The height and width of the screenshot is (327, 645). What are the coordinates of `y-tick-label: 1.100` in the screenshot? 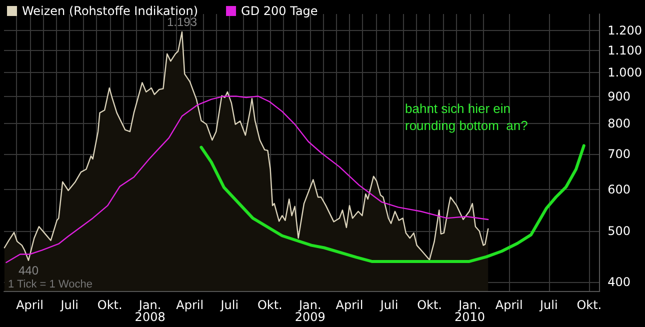 It's located at (625, 51).